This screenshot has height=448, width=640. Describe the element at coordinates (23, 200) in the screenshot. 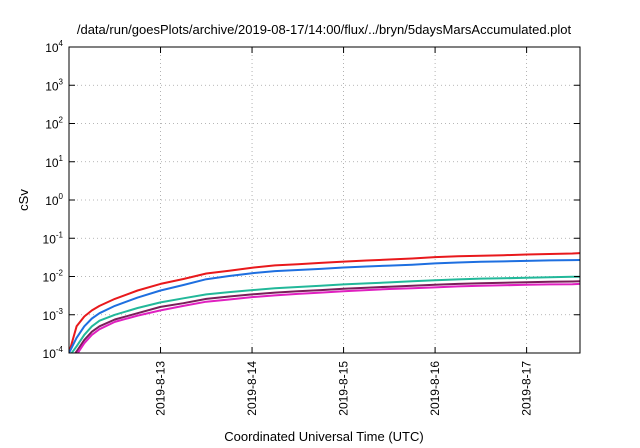

I see `y-axis-label: cSv` at that location.